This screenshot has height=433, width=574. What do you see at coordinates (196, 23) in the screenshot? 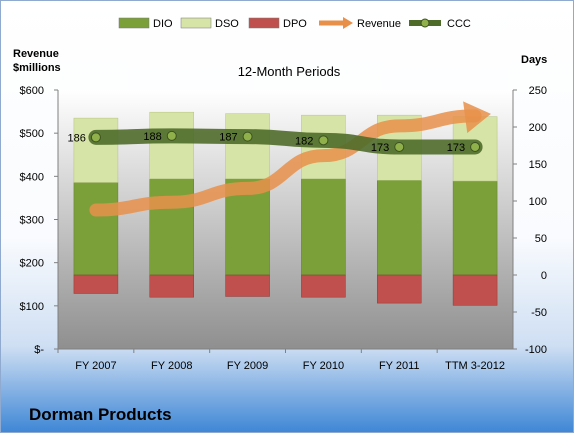
I see `legend-swatch-dso` at bounding box center [196, 23].